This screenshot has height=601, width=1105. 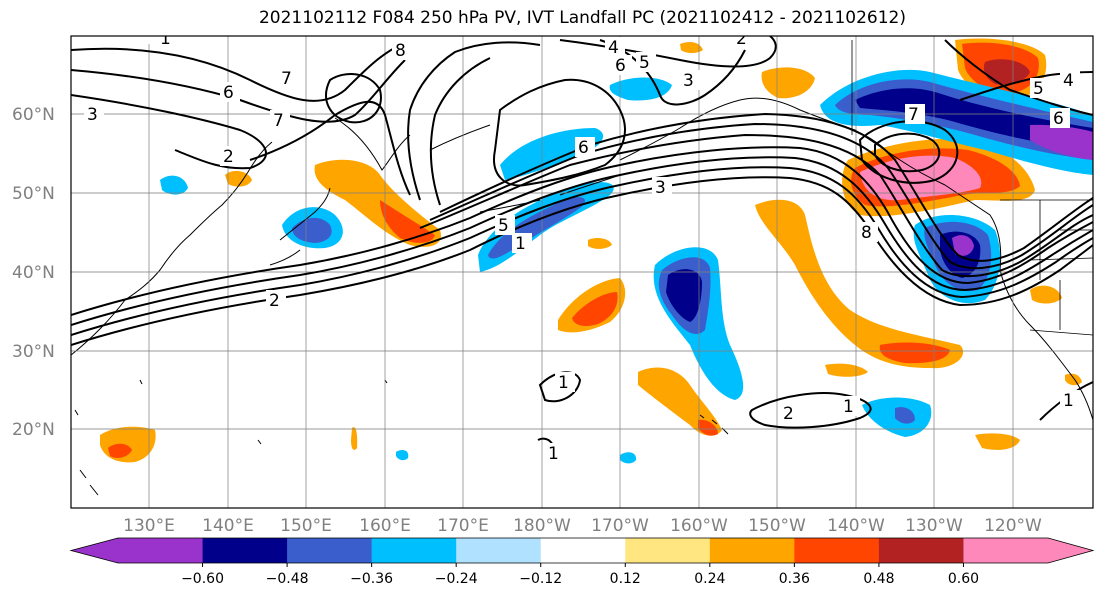 I want to click on coastline-islands, so click(x=231, y=437).